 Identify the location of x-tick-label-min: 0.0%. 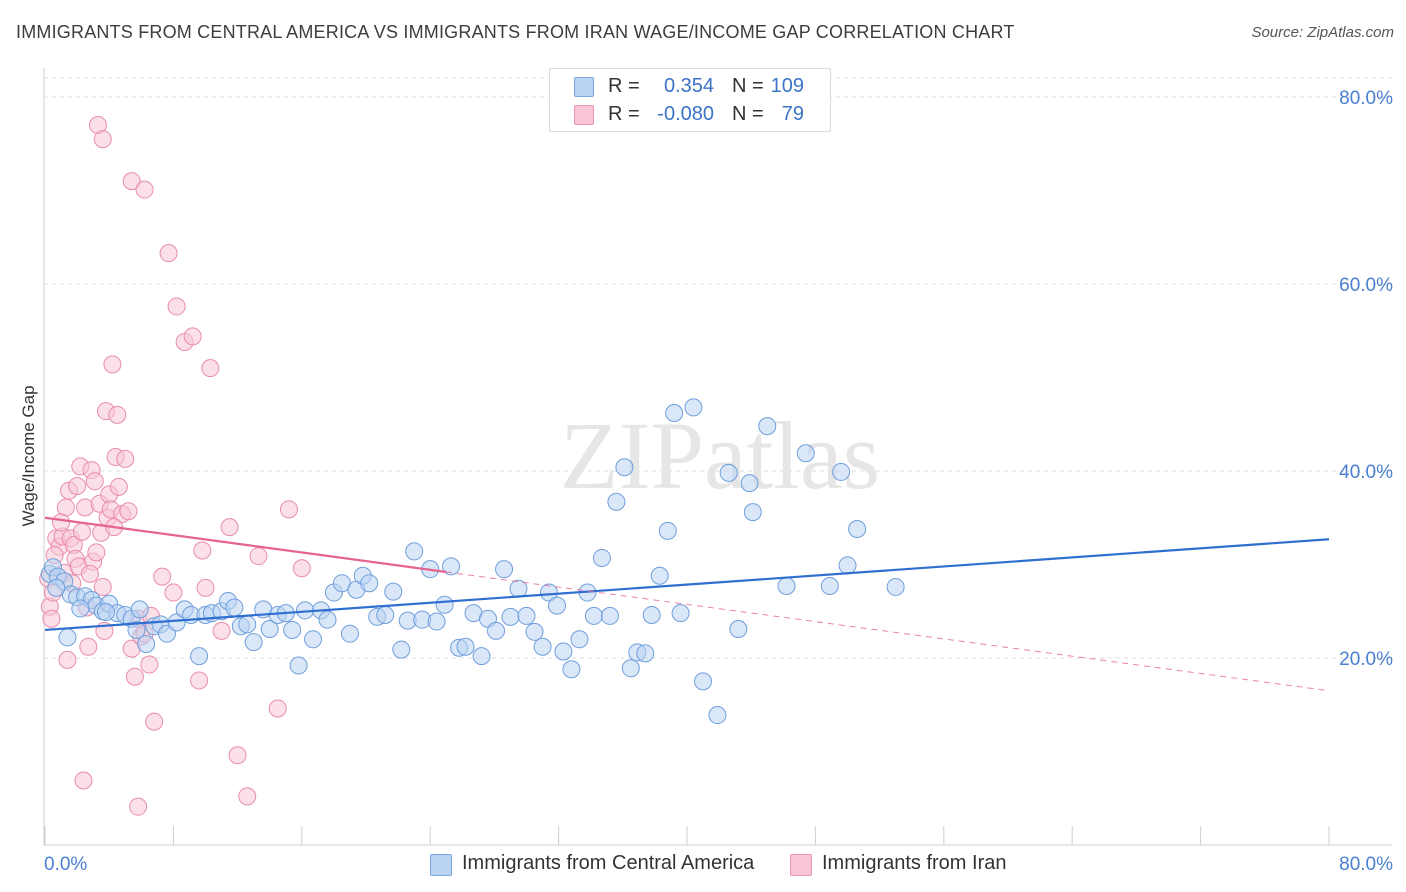
(65, 864).